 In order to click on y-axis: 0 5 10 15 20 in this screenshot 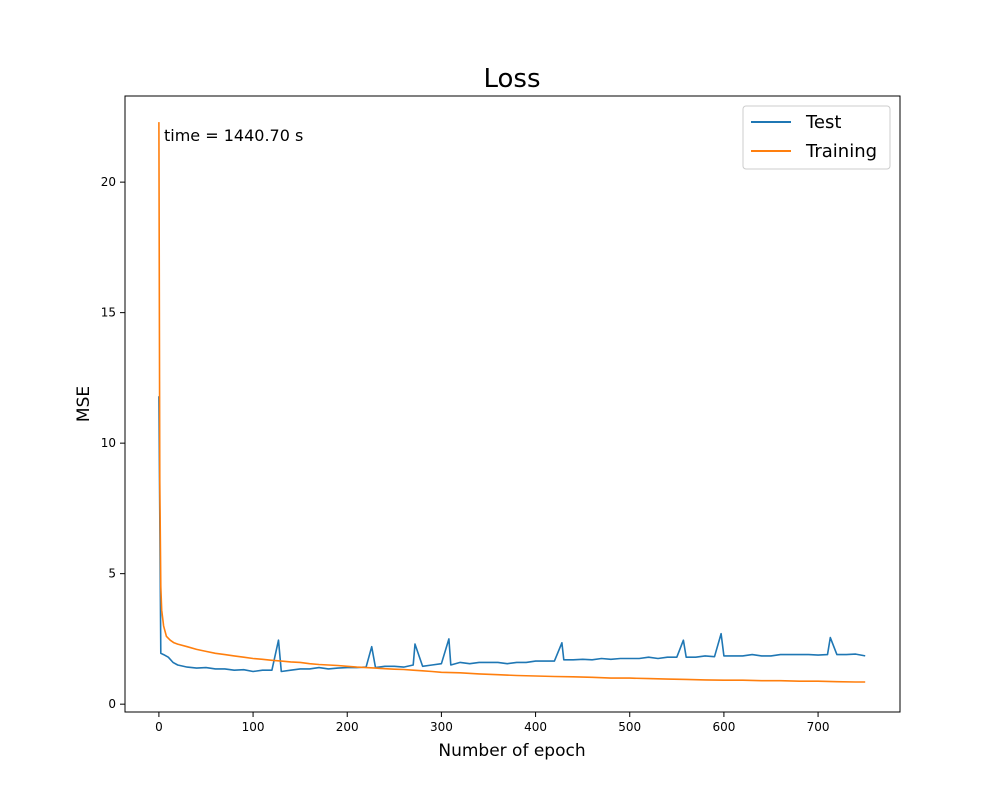, I will do `click(113, 443)`.